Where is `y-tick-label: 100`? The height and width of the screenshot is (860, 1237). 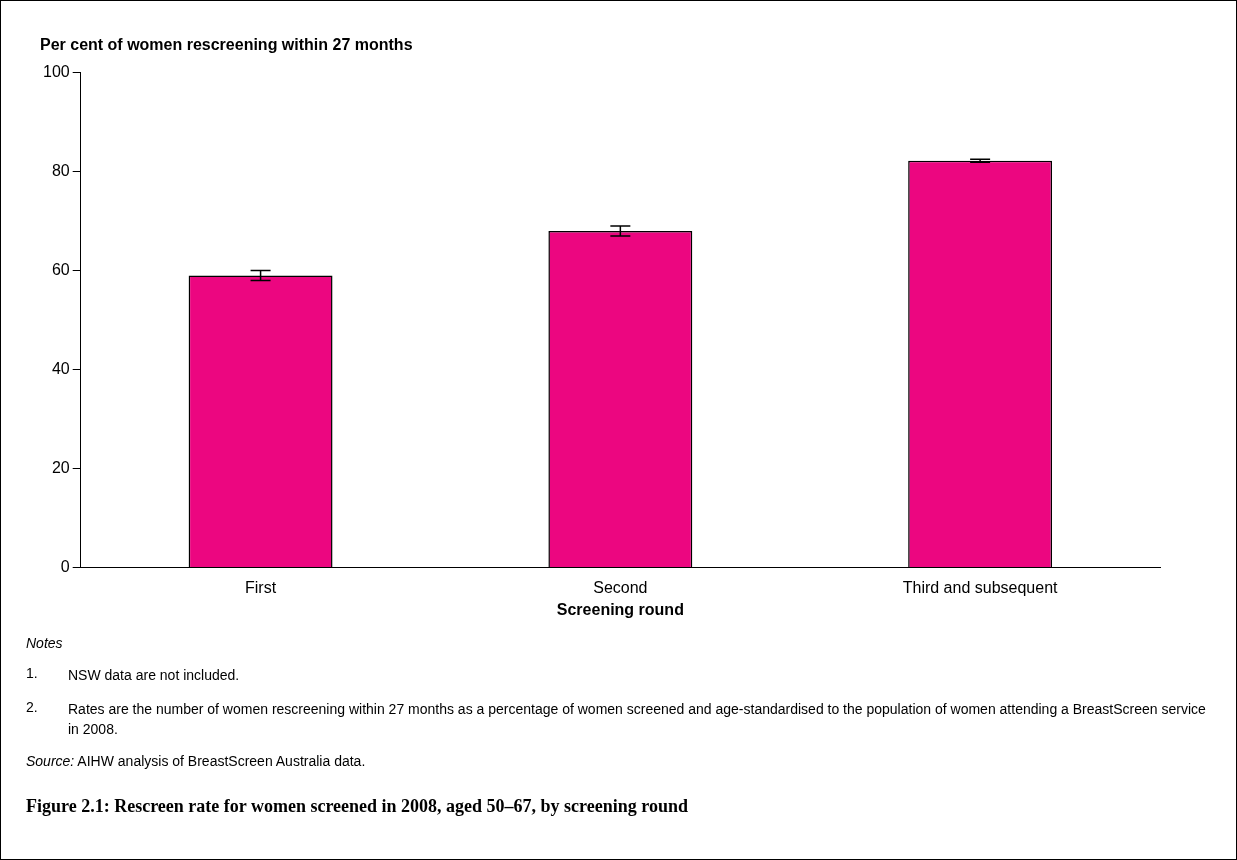 y-tick-label: 100 is located at coordinates (56, 72).